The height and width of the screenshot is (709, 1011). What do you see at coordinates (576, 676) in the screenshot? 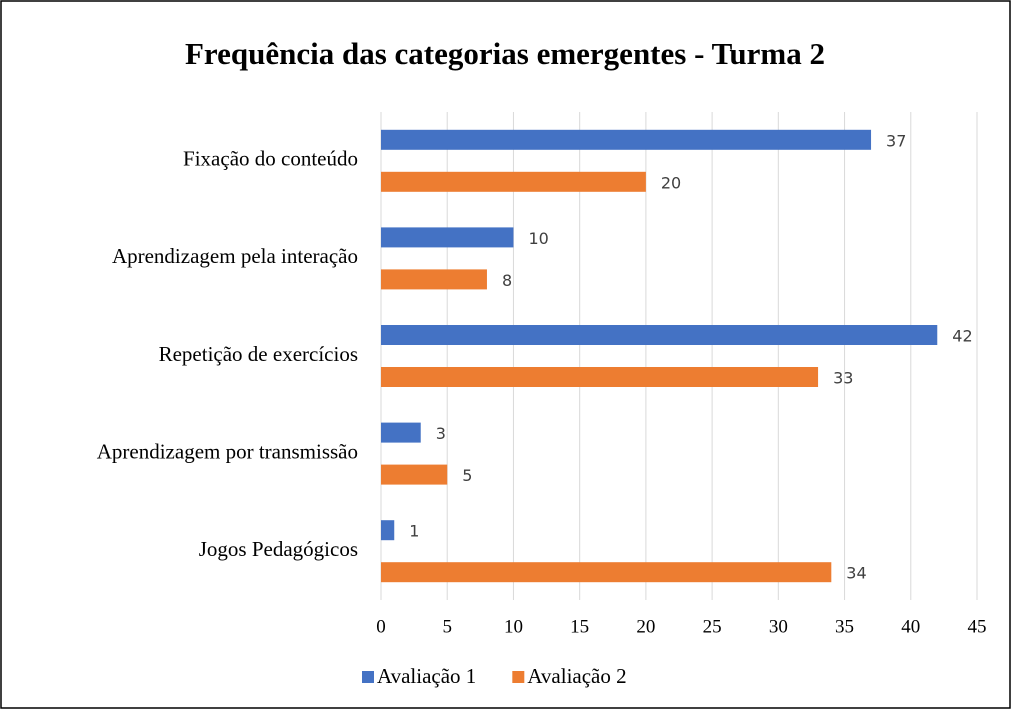
I see `legend-label: Avaliação 2` at bounding box center [576, 676].